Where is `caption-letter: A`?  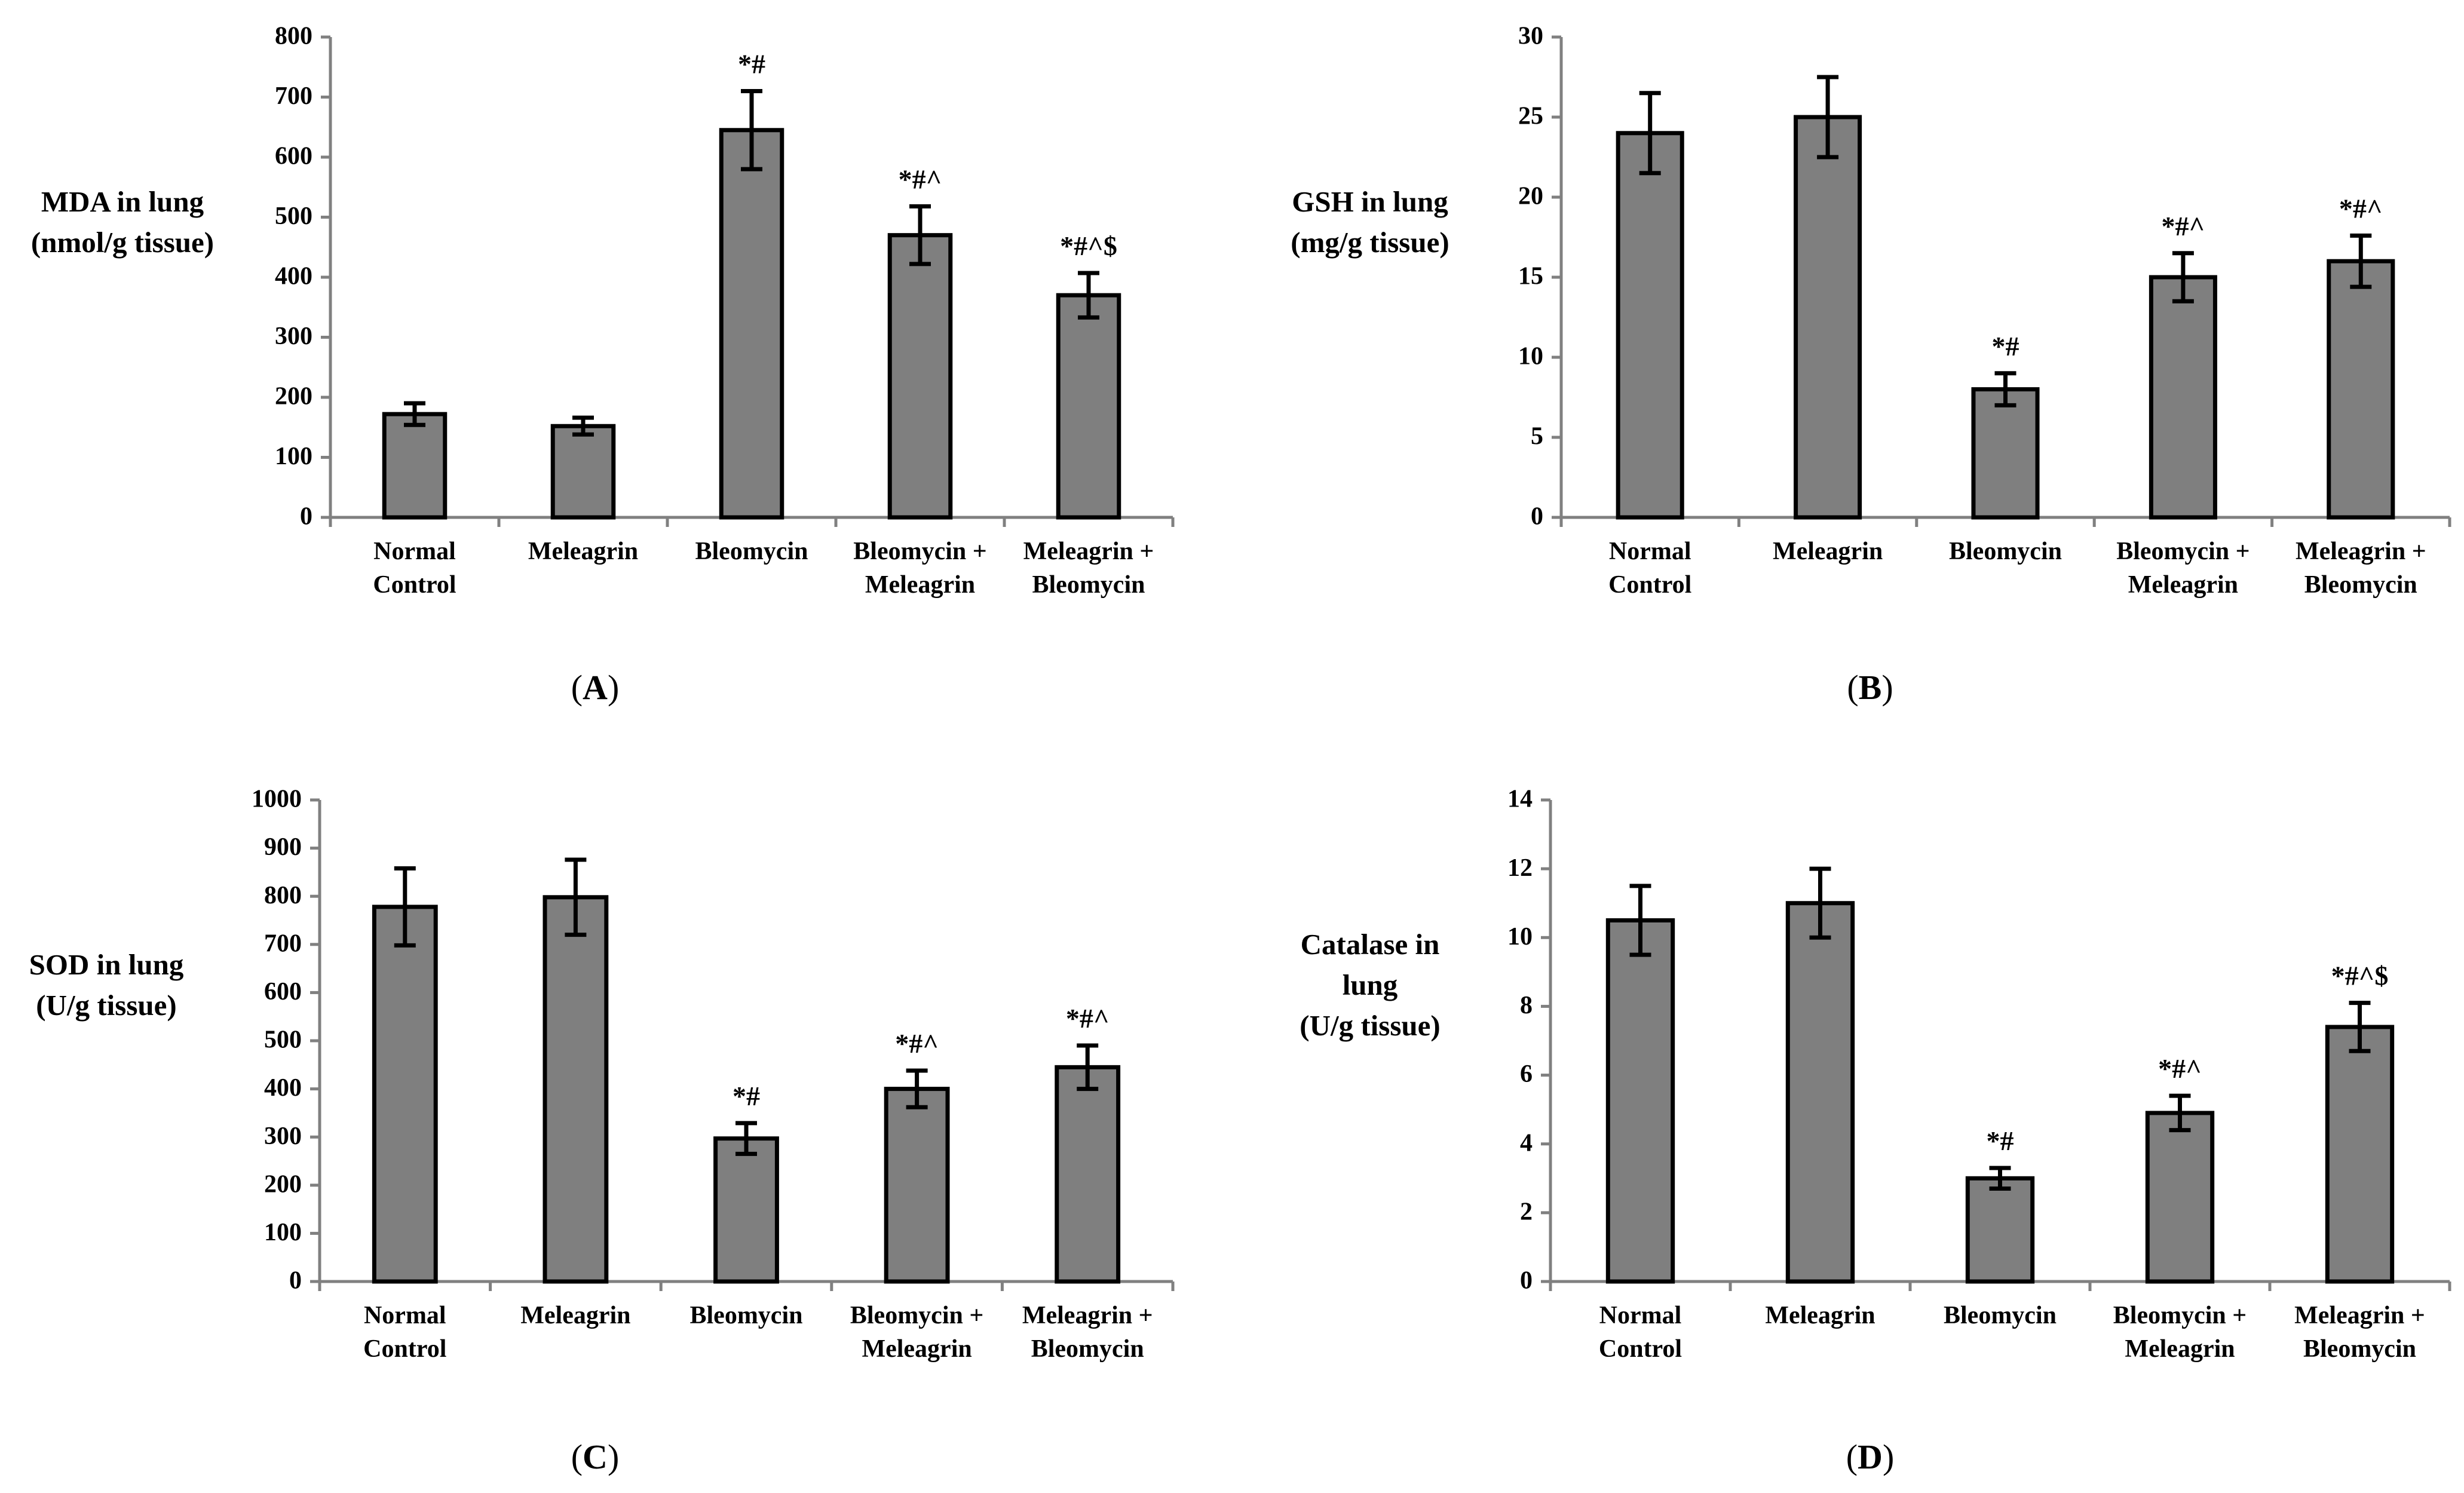 caption-letter: A is located at coordinates (595, 687).